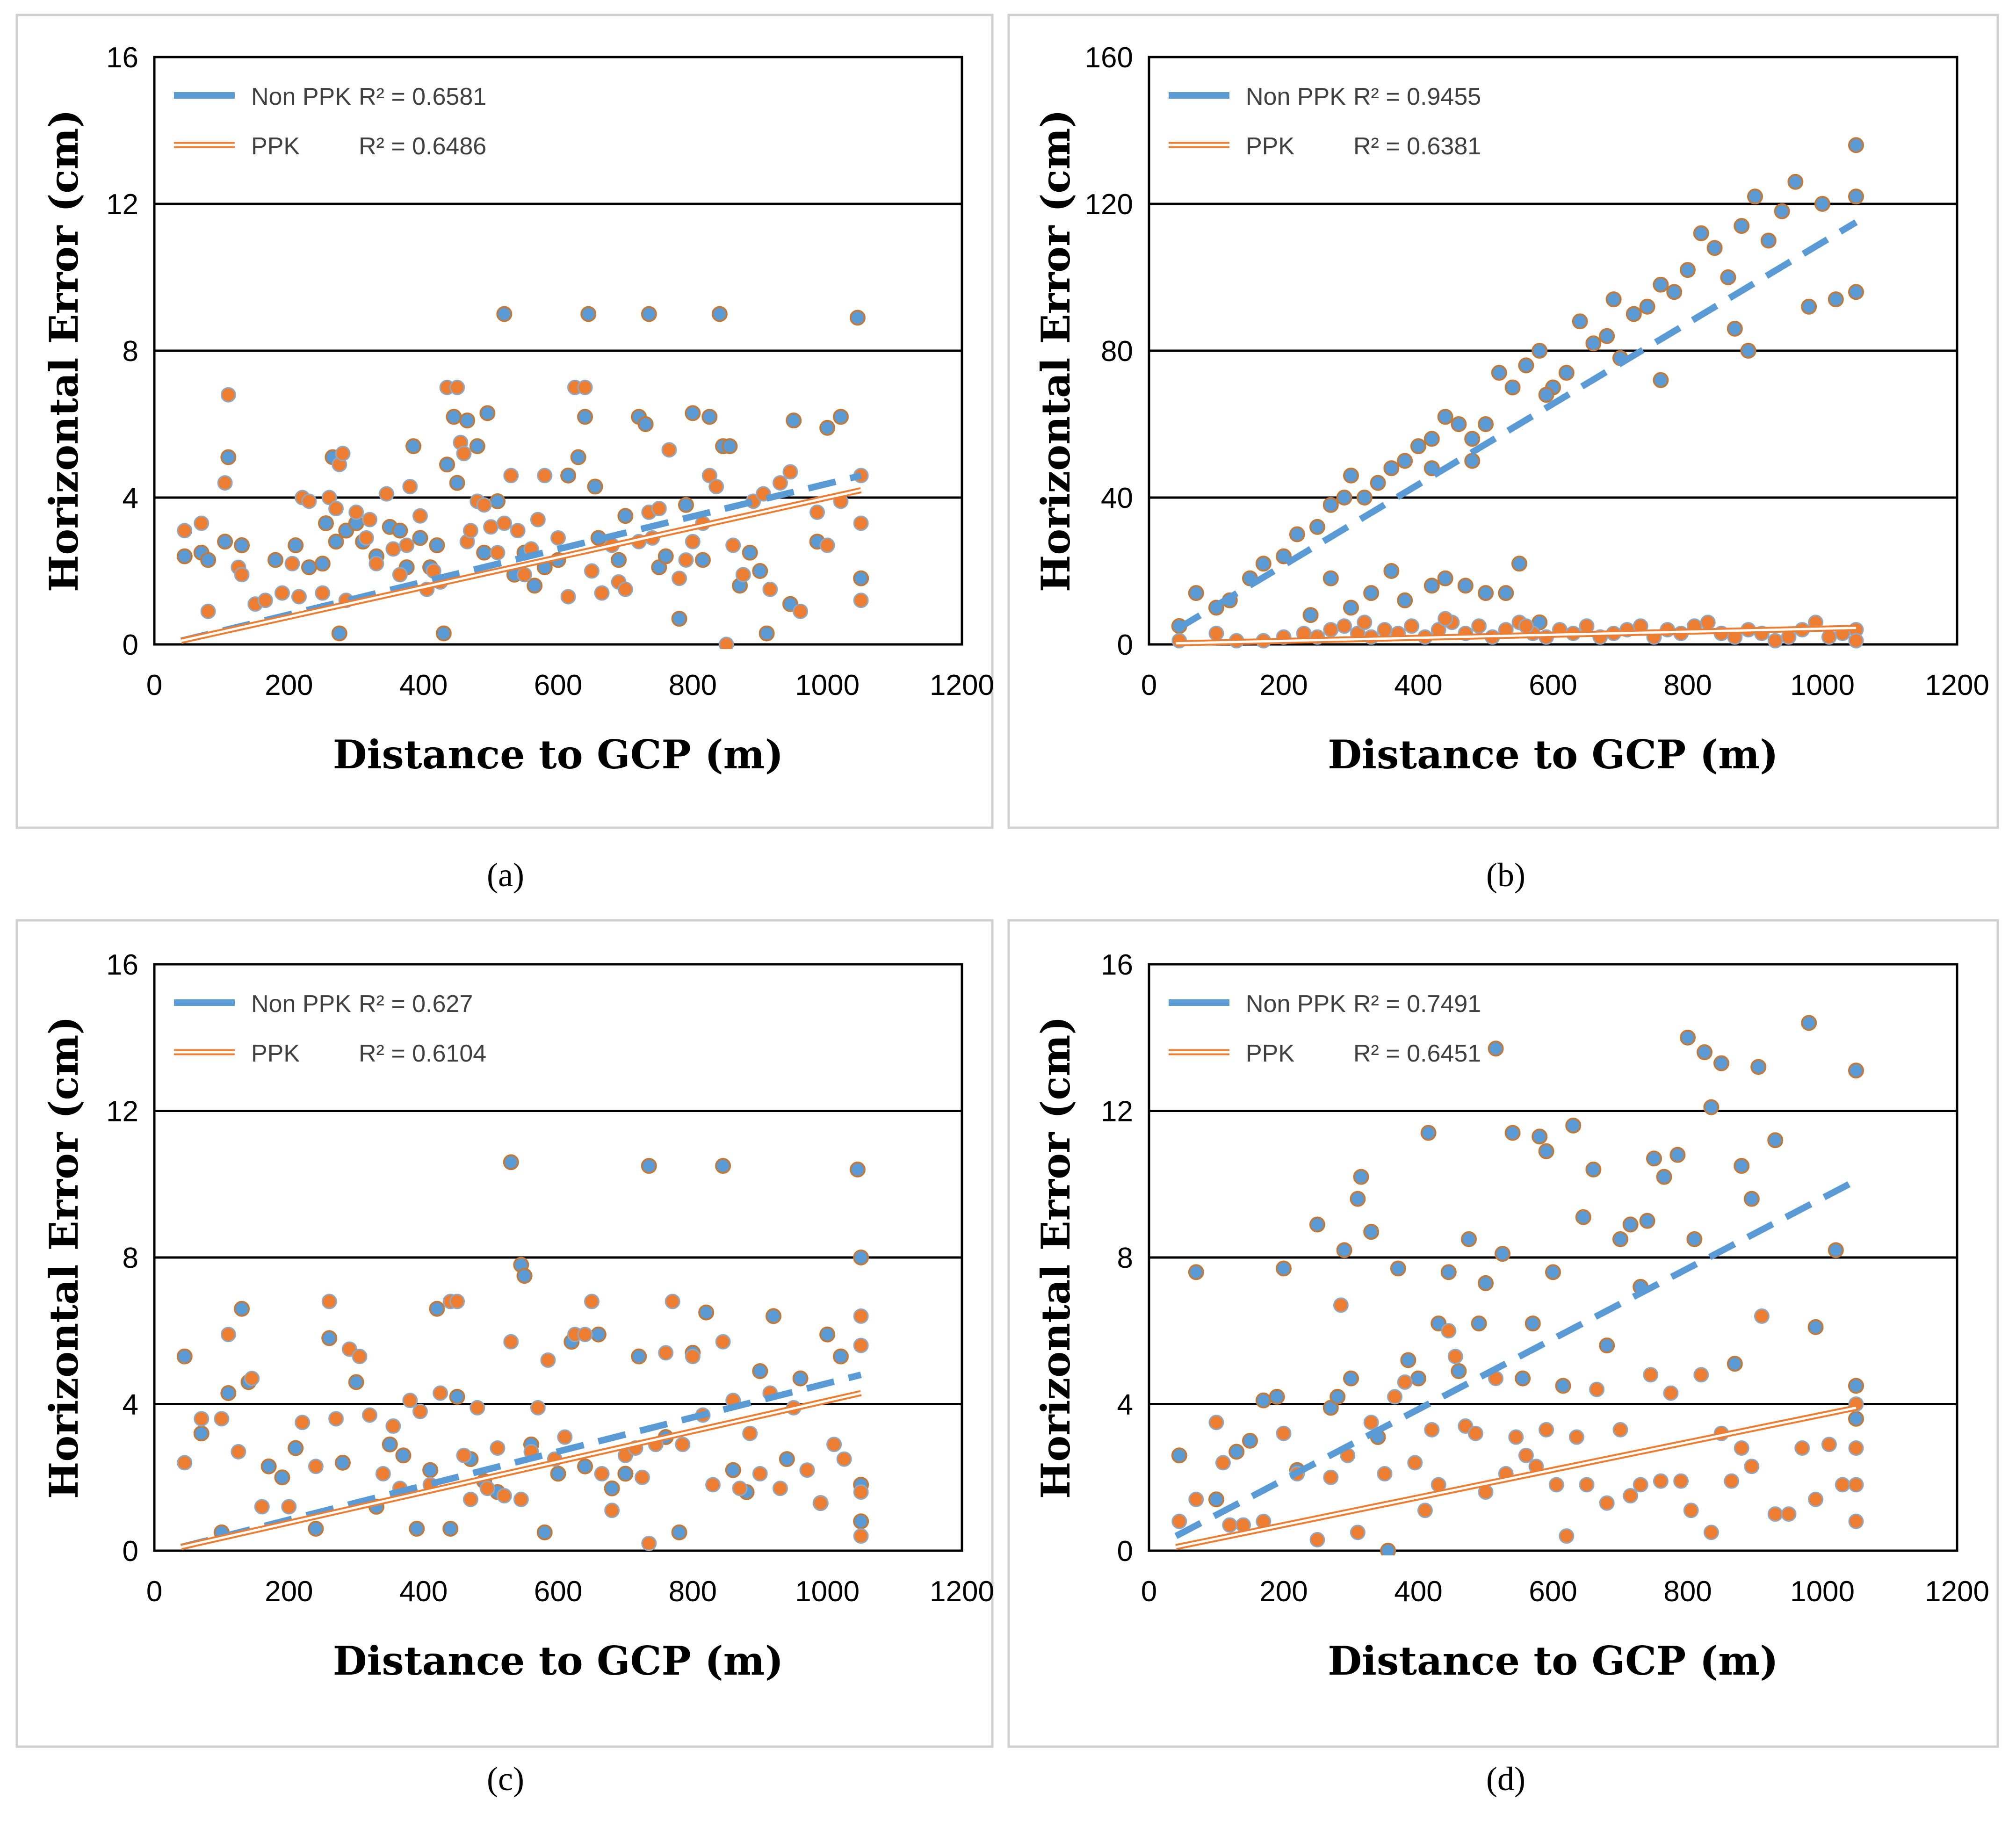  Describe the element at coordinates (422, 1053) in the screenshot. I see `legend-ppk-r2: R² = 0.6104` at that location.